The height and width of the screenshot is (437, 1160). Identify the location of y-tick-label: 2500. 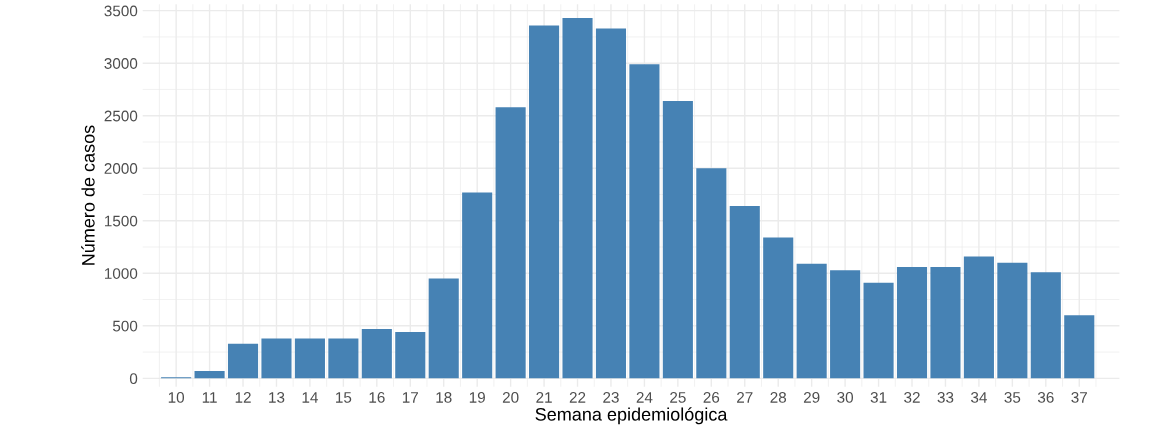
(121, 116).